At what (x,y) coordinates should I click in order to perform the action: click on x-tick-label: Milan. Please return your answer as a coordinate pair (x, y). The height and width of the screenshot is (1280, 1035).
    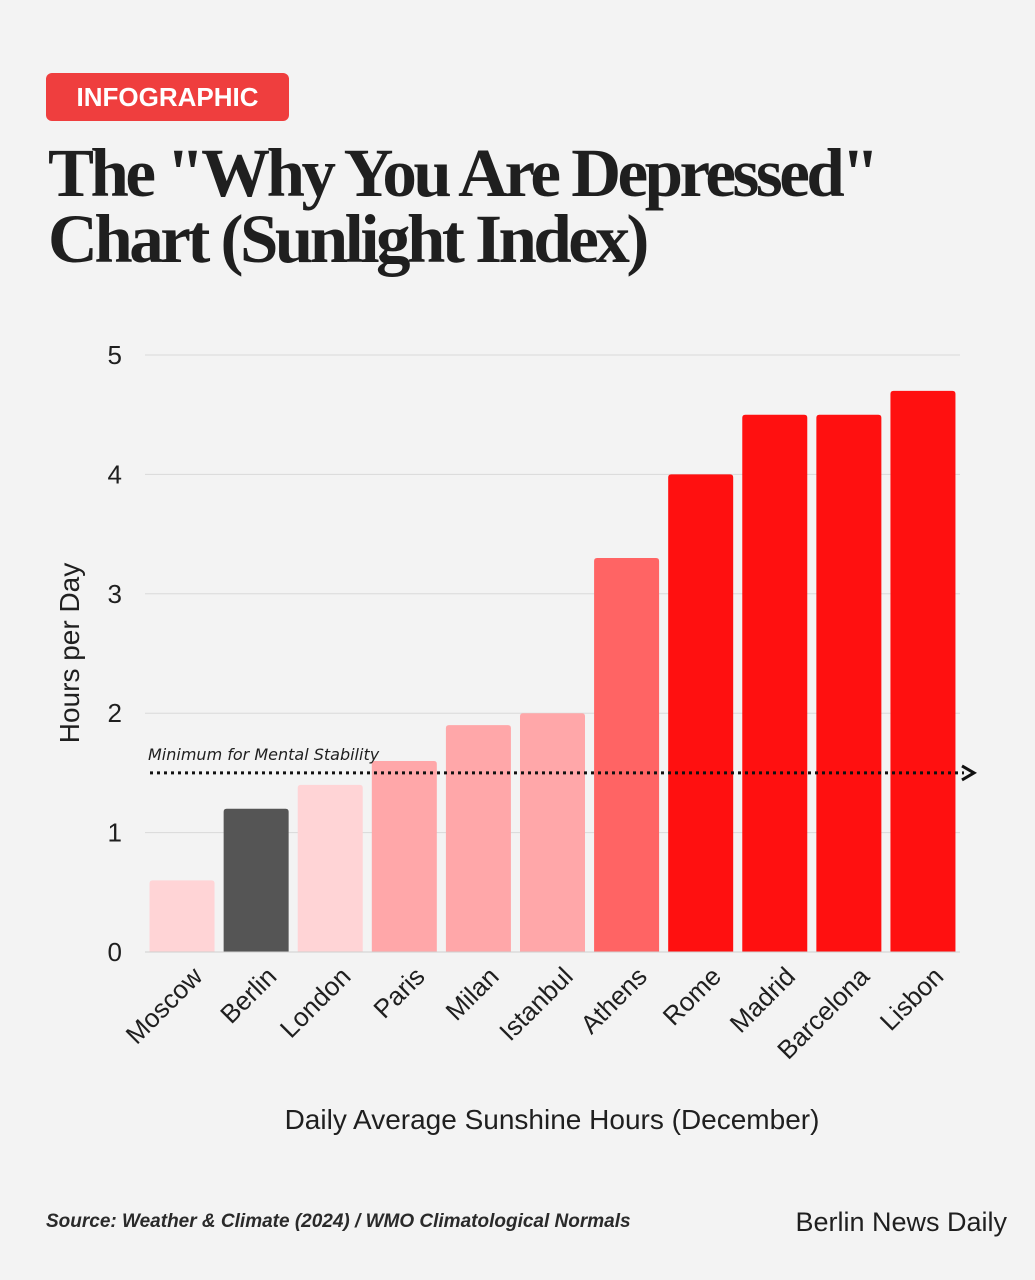
    Looking at the image, I should click on (471, 993).